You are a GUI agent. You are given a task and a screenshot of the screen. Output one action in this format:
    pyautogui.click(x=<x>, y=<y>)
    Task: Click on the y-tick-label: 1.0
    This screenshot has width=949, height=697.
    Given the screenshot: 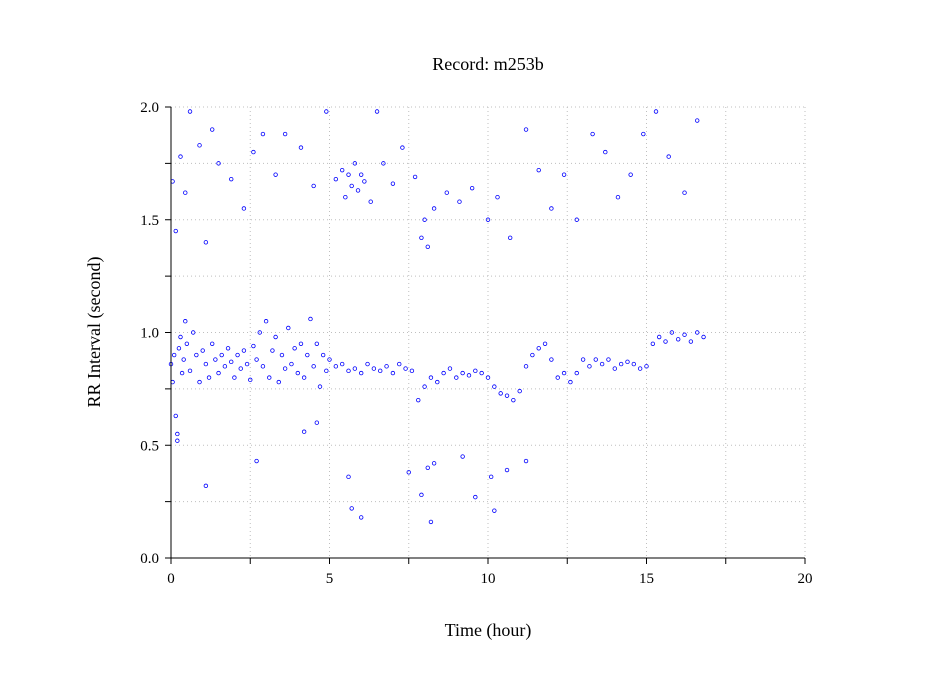 What is the action you would take?
    pyautogui.click(x=149, y=334)
    